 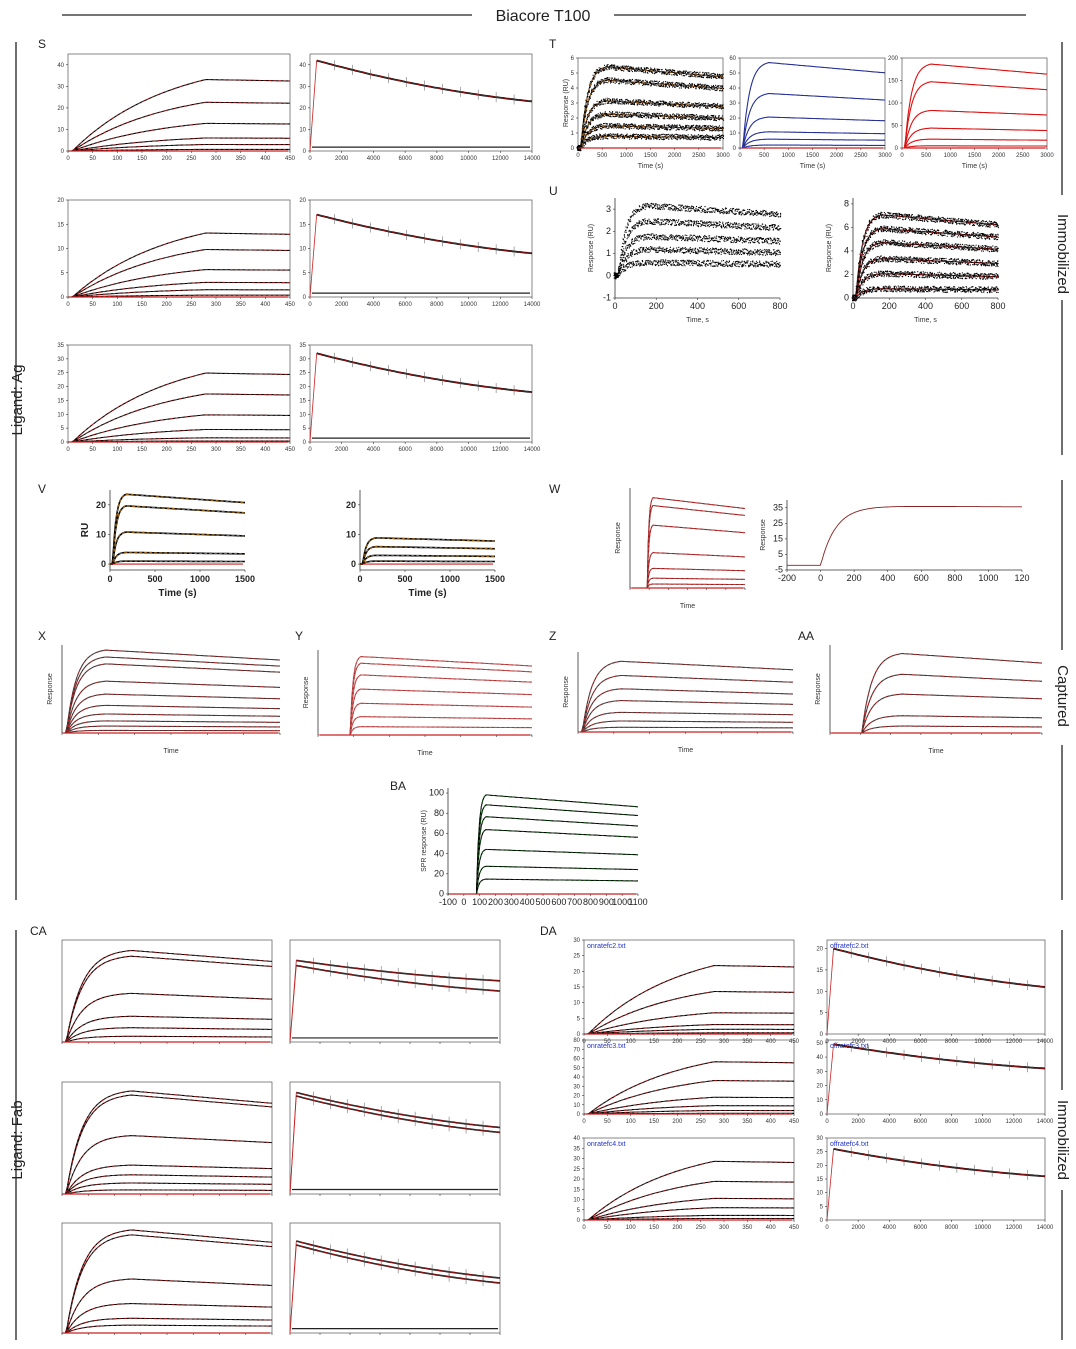 What do you see at coordinates (265, 305) in the screenshot?
I see `x-tick-label: 400` at bounding box center [265, 305].